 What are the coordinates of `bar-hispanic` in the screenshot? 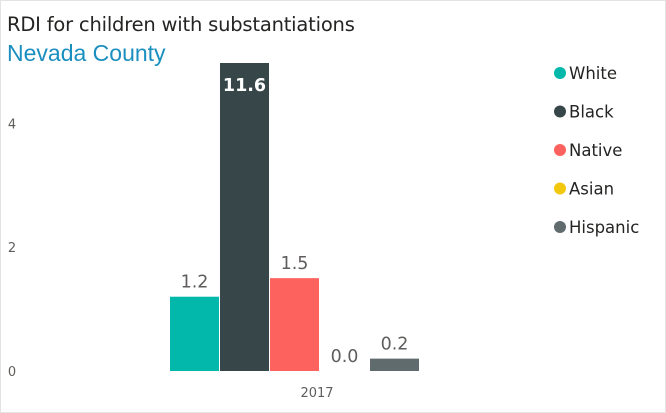 It's located at (394, 364).